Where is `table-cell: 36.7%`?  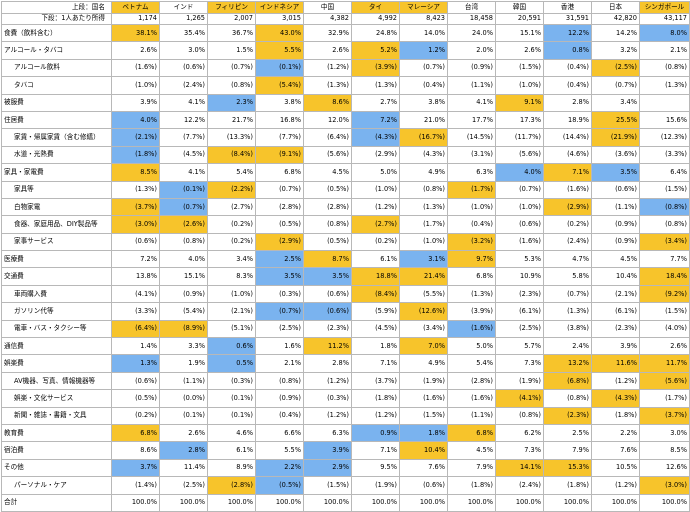
table-cell: 36.7% is located at coordinates (231, 33).